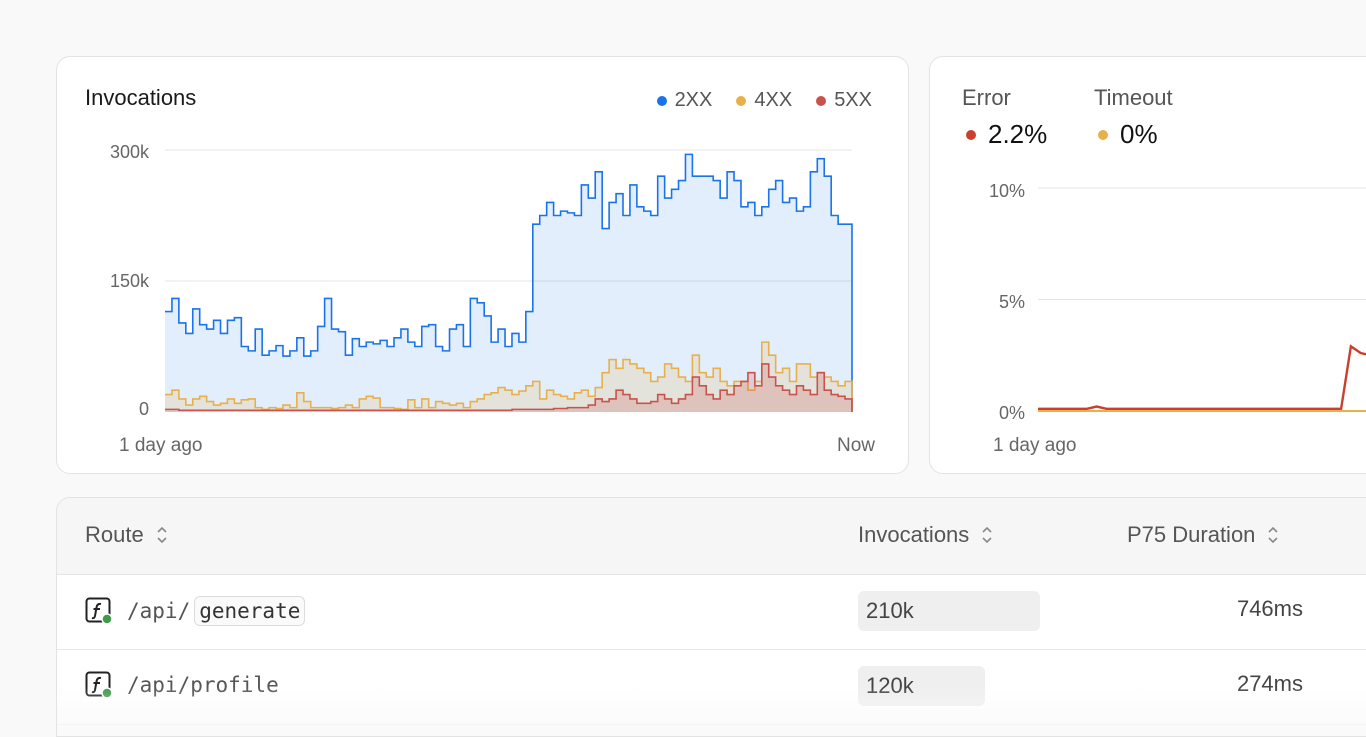  What do you see at coordinates (1191, 534) in the screenshot?
I see `p75-header-label: P75 Duration` at bounding box center [1191, 534].